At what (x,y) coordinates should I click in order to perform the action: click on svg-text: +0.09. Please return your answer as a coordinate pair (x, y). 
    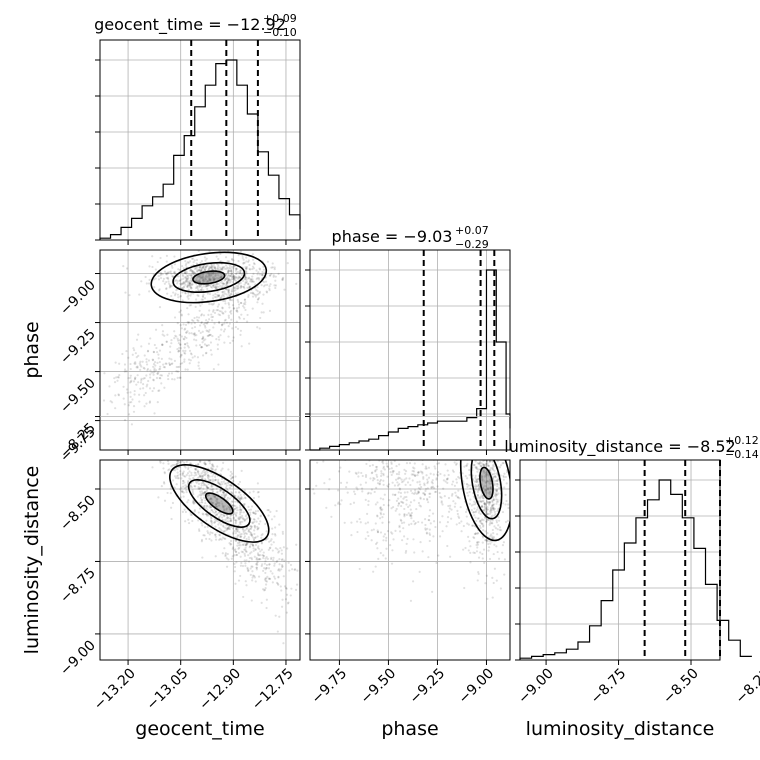
    Looking at the image, I should click on (280, 18).